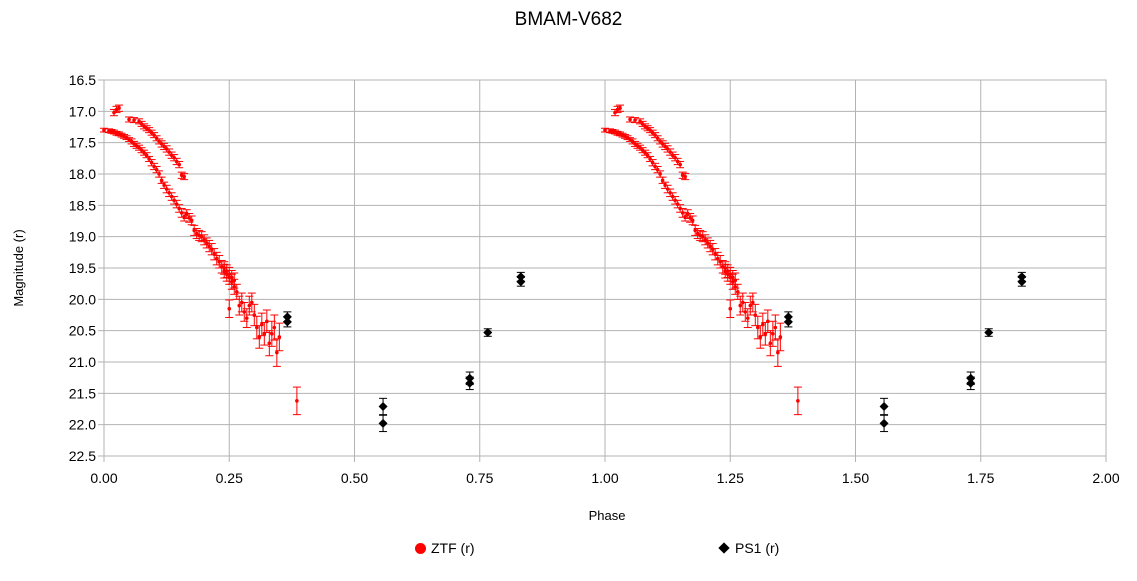  Describe the element at coordinates (724, 548) in the screenshot. I see `diamond-marker-icon` at that location.